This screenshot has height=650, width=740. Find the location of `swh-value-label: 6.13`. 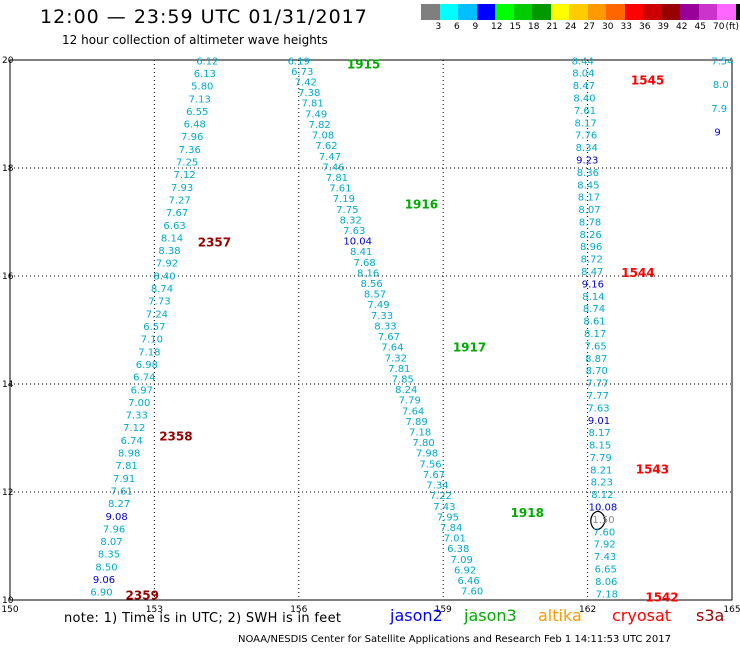

swh-value-label: 6.13 is located at coordinates (205, 74).